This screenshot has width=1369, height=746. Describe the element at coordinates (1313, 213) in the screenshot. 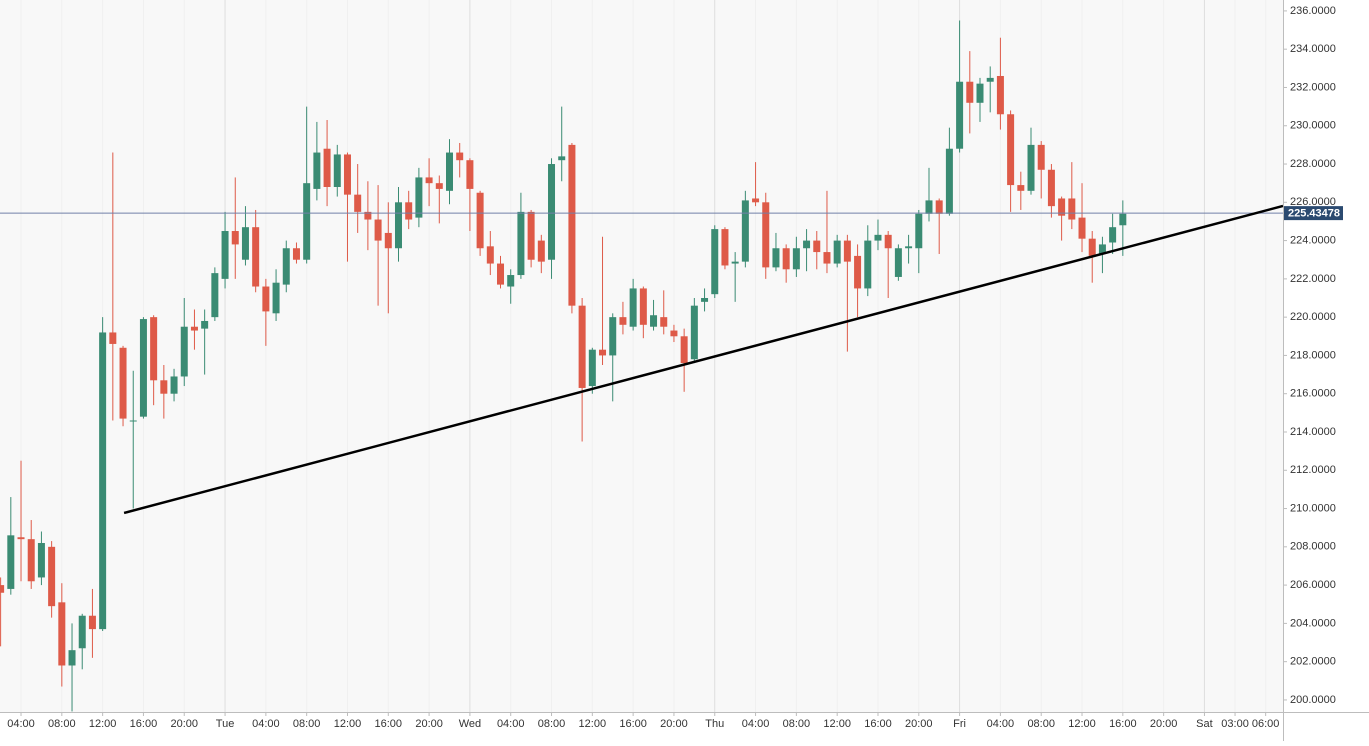

I see `current-price-box` at that location.